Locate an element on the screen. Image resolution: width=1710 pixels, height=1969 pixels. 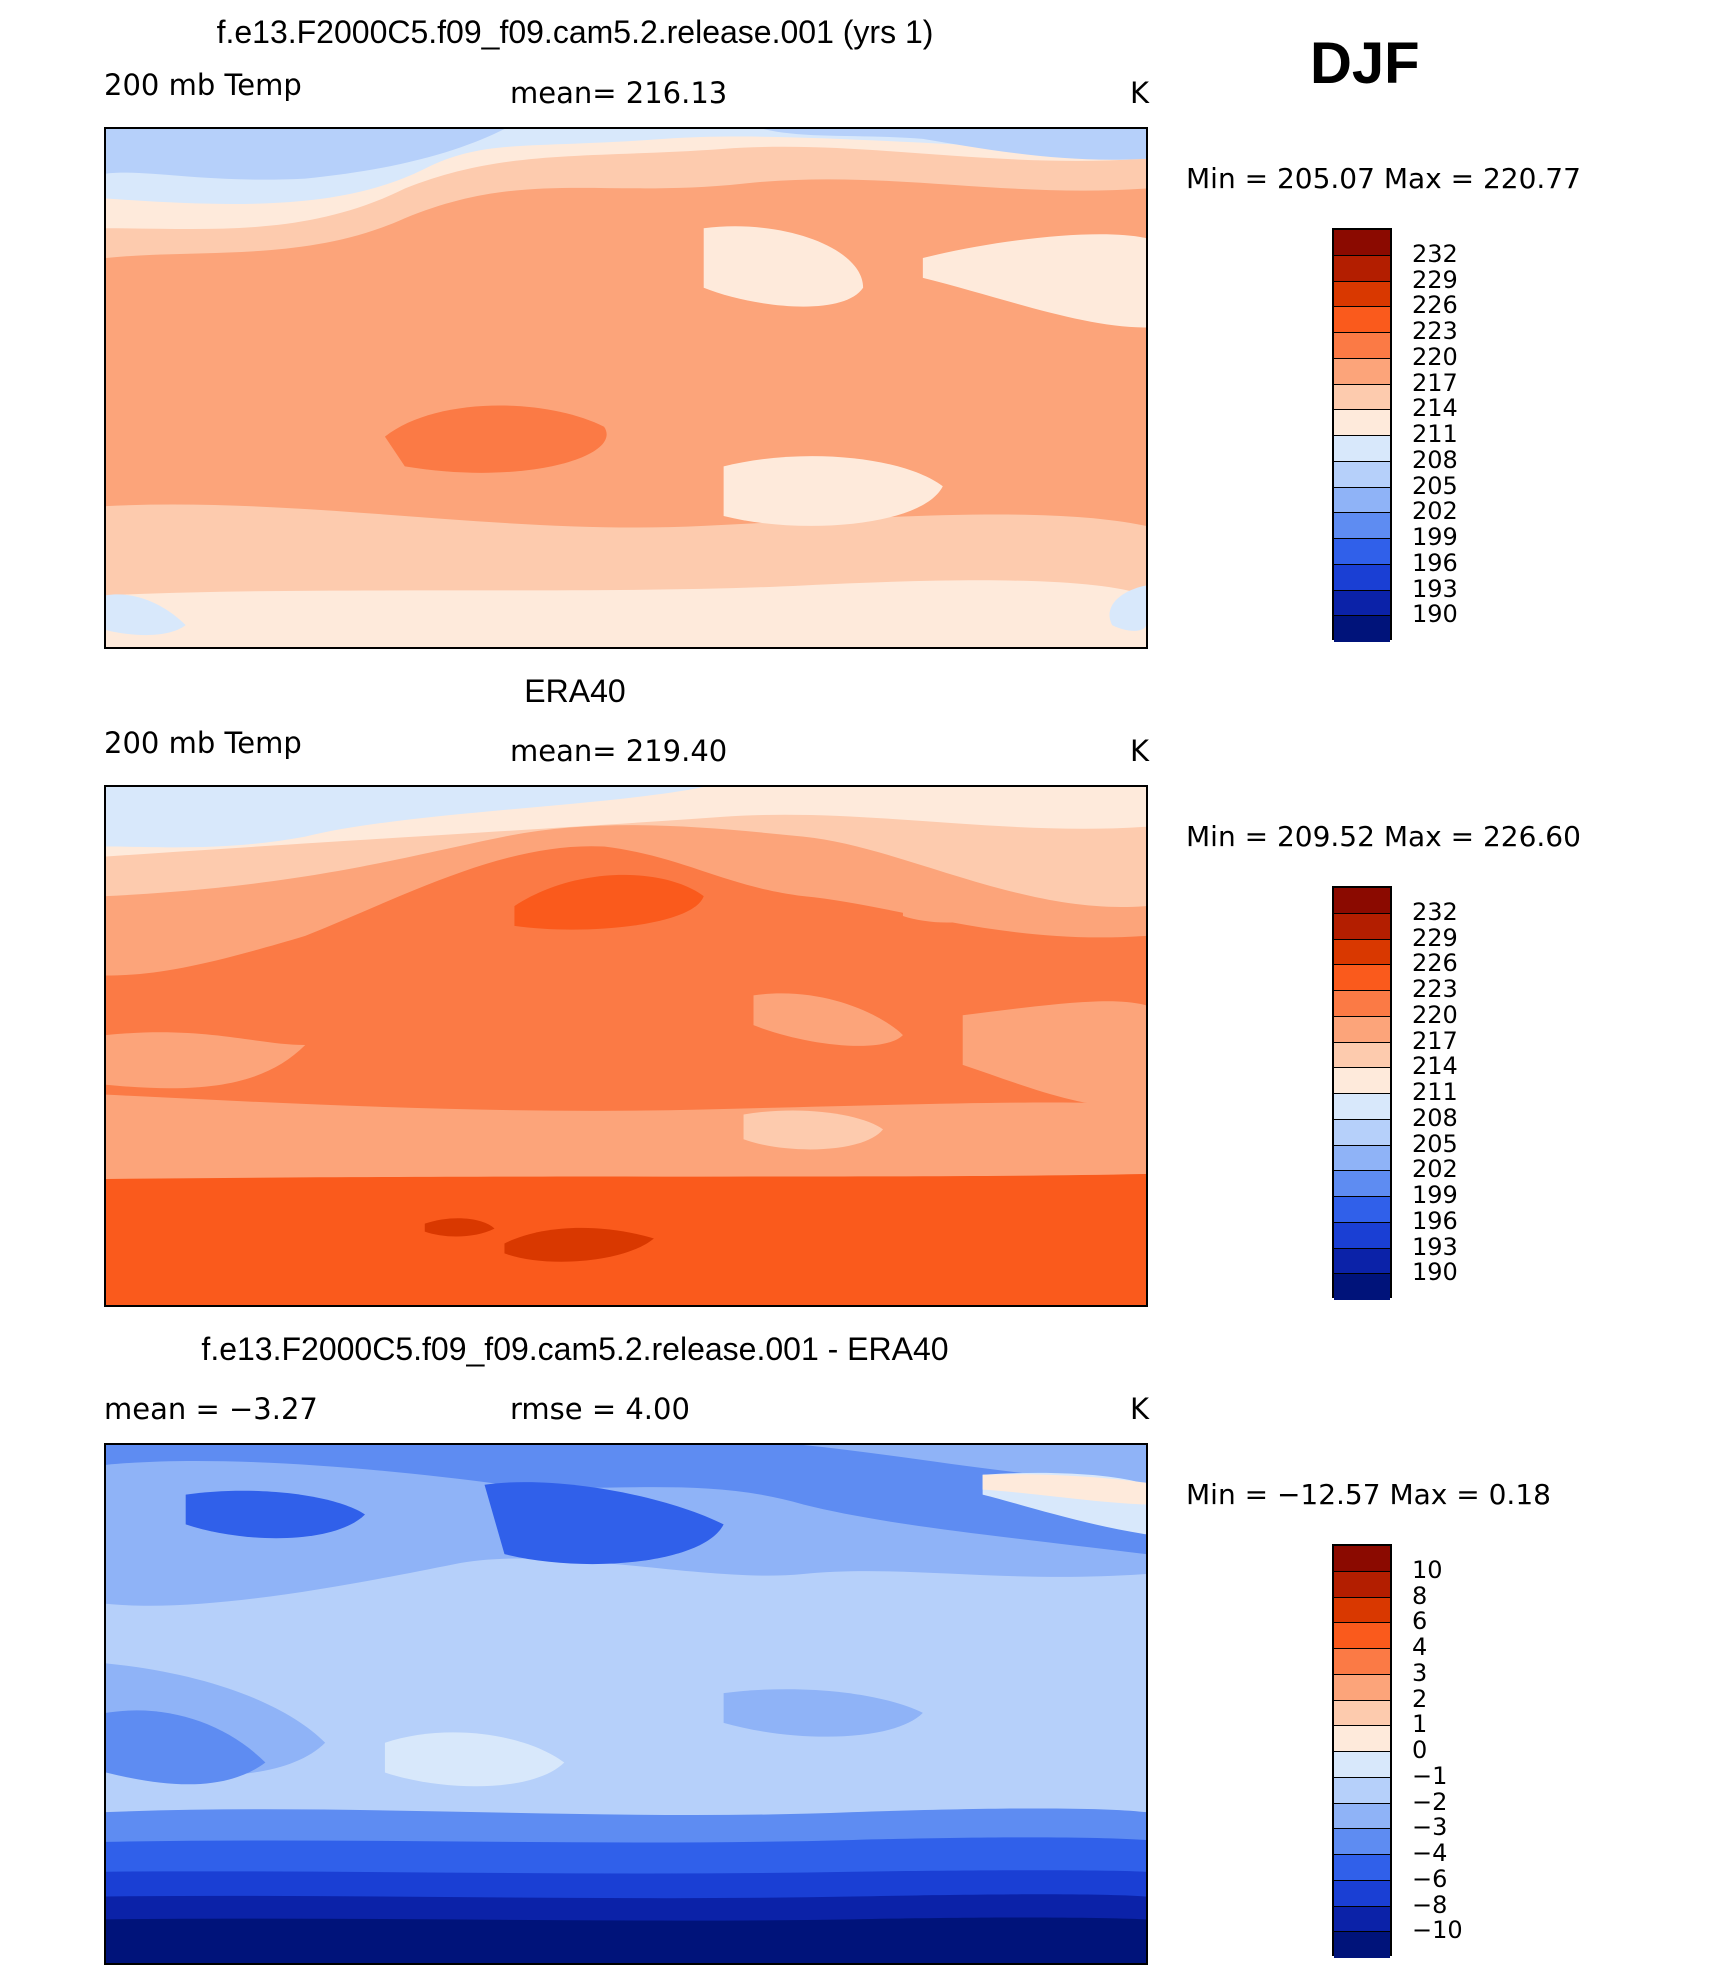
panel1-colorbar is located at coordinates (1362, 435).